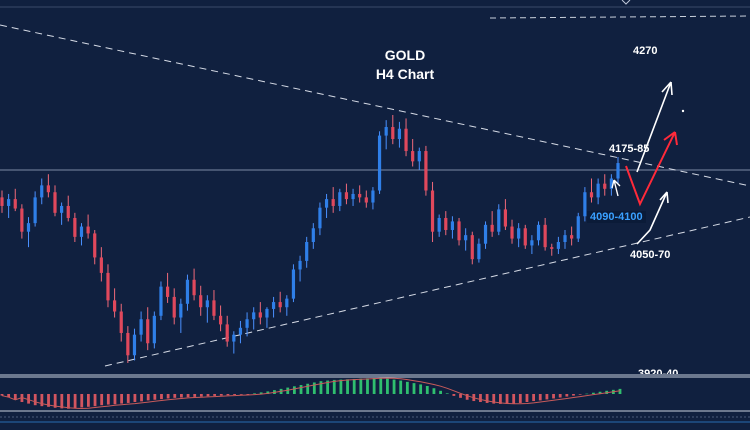 This screenshot has width=750, height=430. I want to click on support-label: 4050-70, so click(650, 255).